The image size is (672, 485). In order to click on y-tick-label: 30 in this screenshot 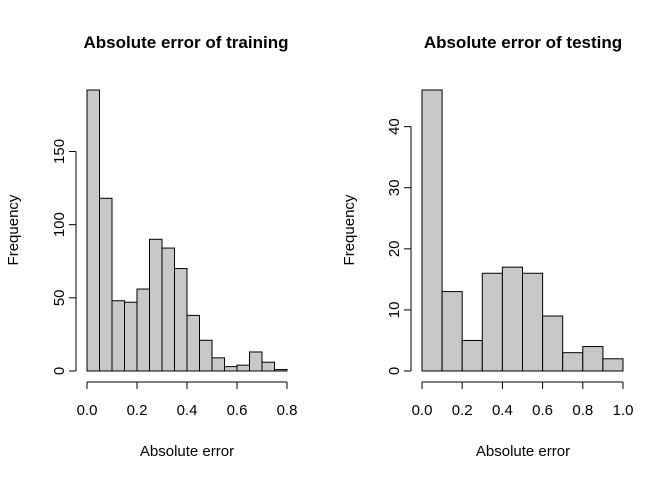, I will do `click(394, 187)`.